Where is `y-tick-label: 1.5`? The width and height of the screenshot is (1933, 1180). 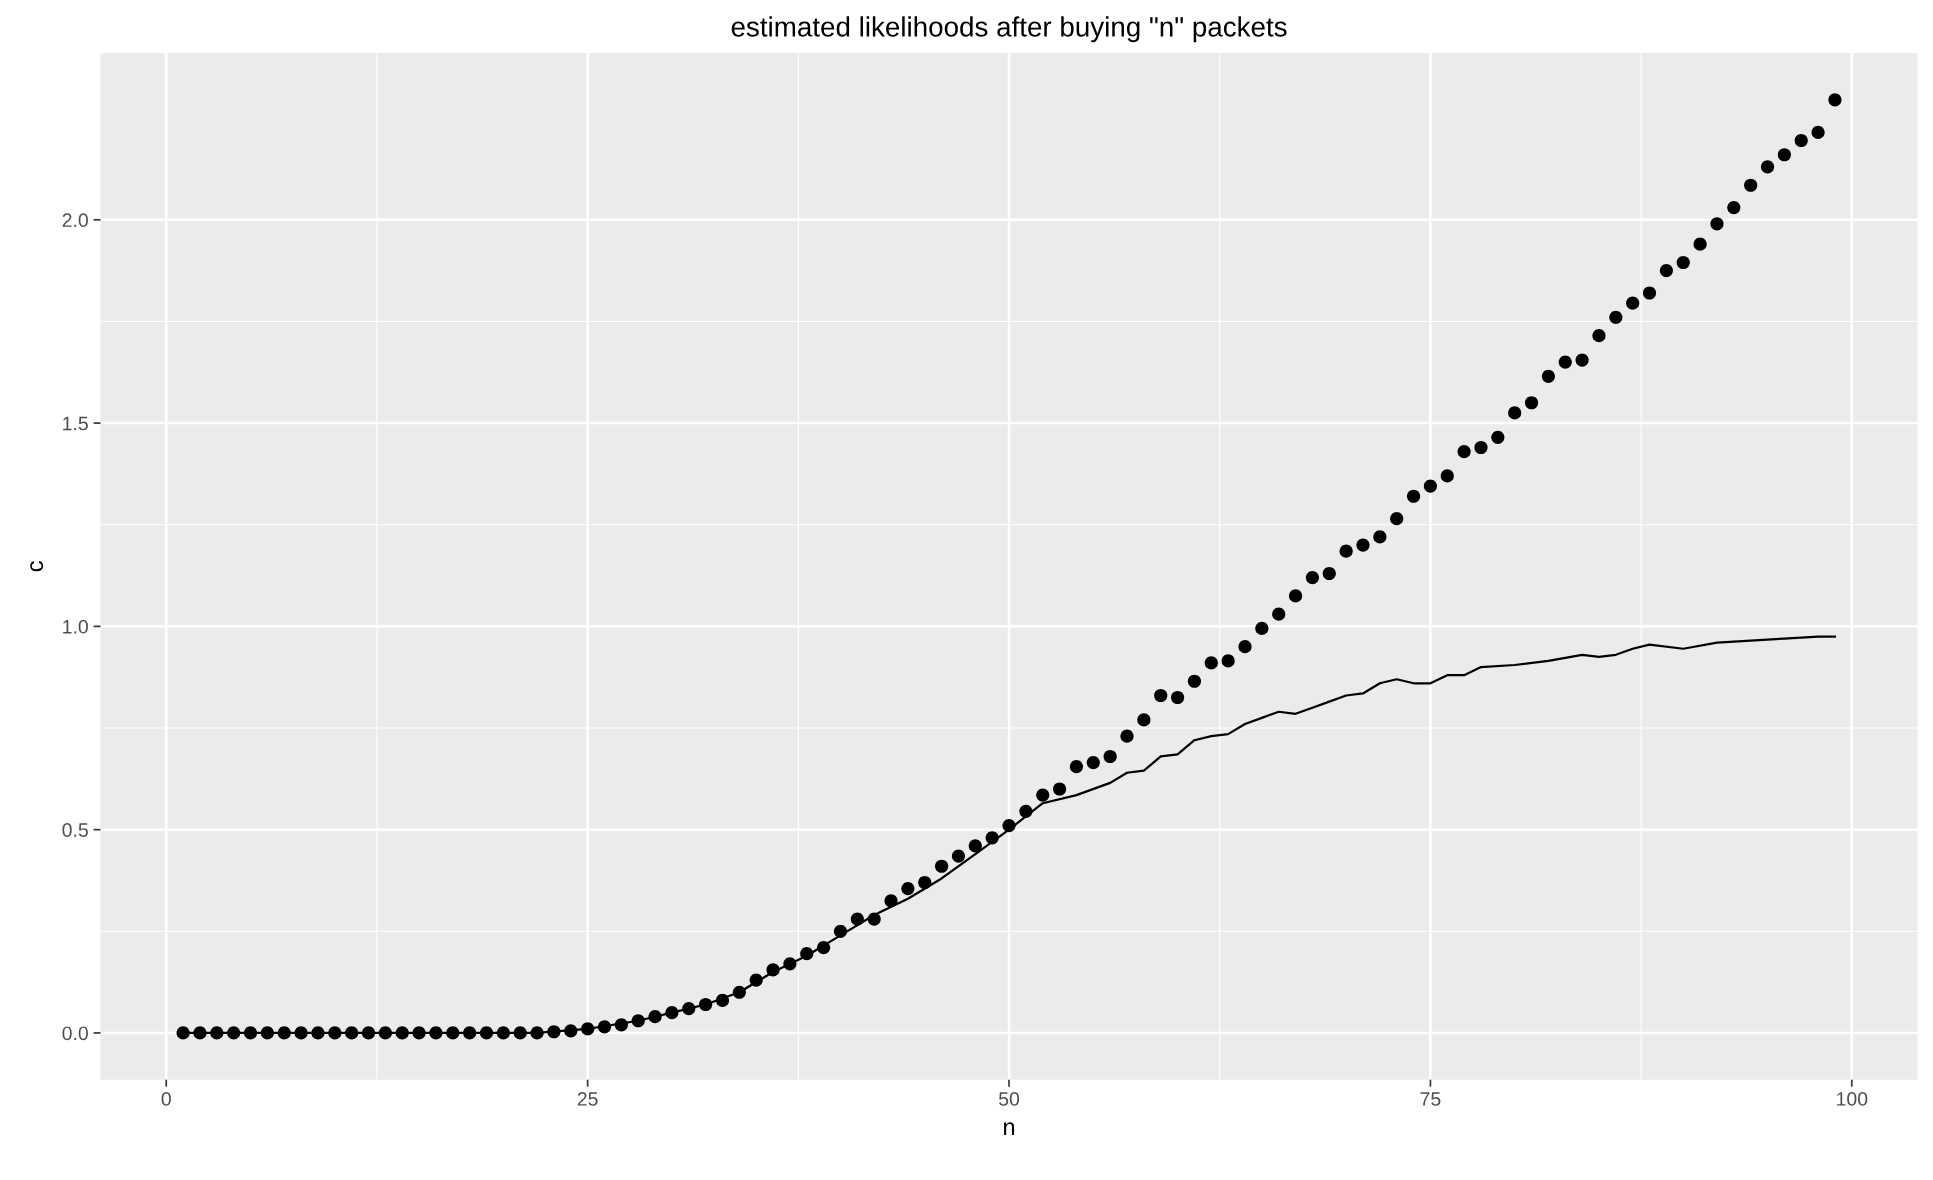 y-tick-label: 1.5 is located at coordinates (75, 423).